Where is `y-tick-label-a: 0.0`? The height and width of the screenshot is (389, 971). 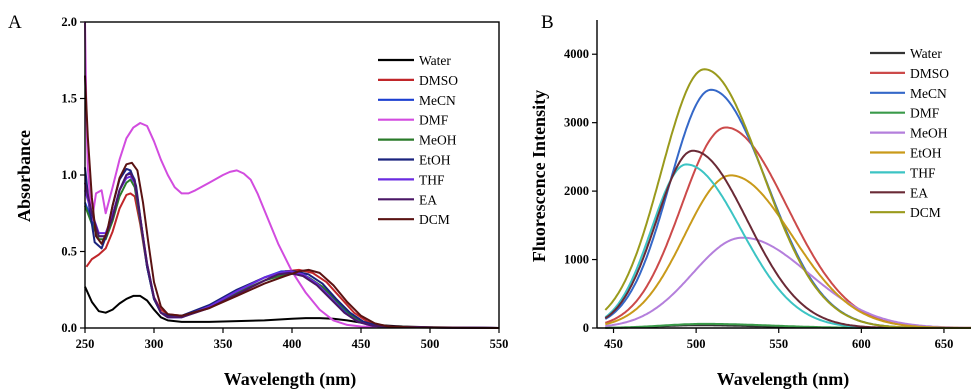
y-tick-label-a: 0.0 is located at coordinates (69, 328).